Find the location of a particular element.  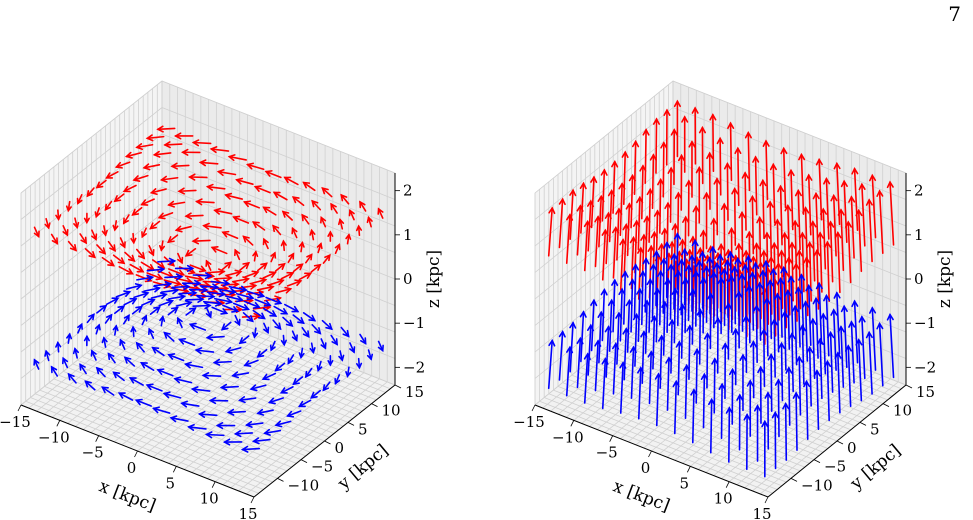

z-axis-title: z [kpc] is located at coordinates (945, 279).